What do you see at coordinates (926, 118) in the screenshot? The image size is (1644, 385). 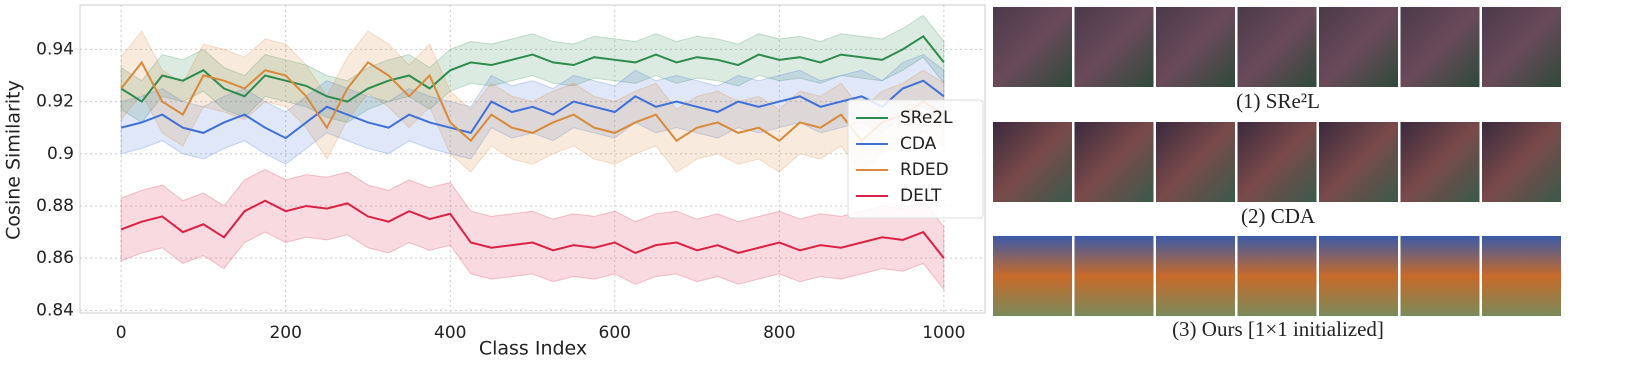 I see `legend-label: SRe2L` at bounding box center [926, 118].